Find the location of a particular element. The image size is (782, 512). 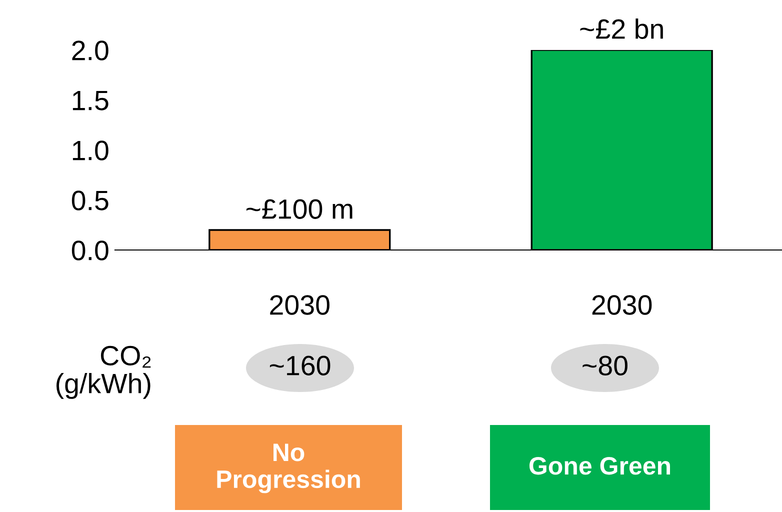

text: ~£2 bn is located at coordinates (621, 28).